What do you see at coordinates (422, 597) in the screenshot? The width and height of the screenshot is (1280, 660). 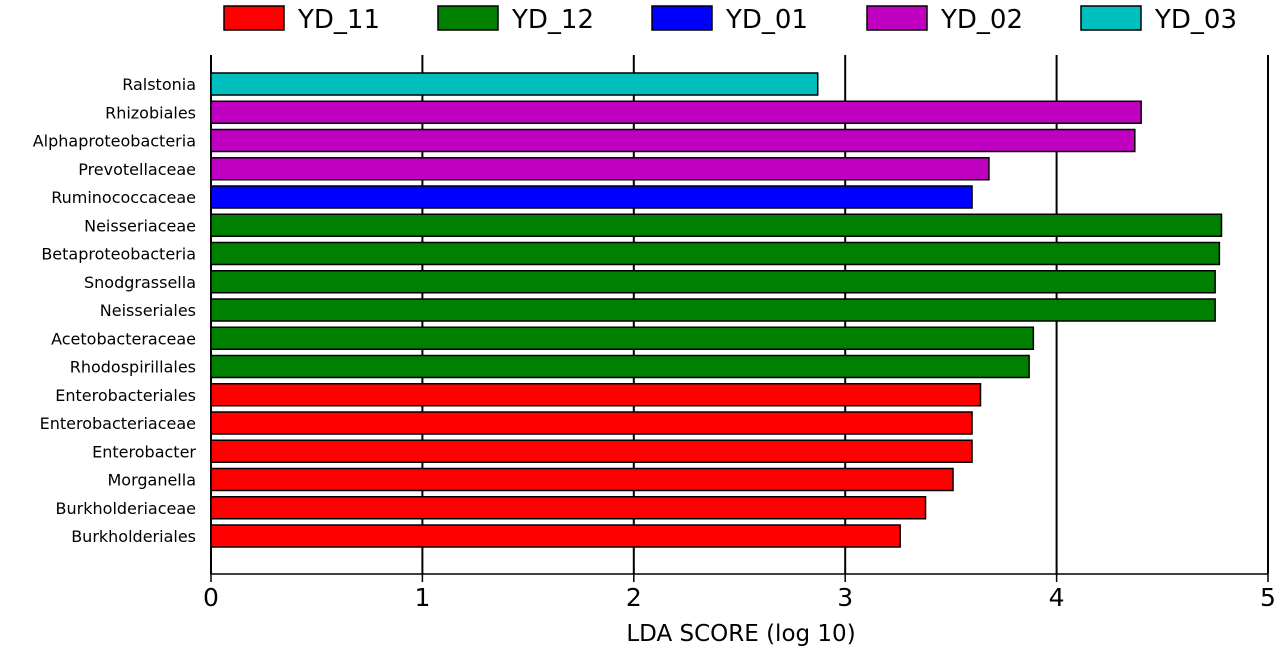 I see `x-tick-label: 1` at bounding box center [422, 597].